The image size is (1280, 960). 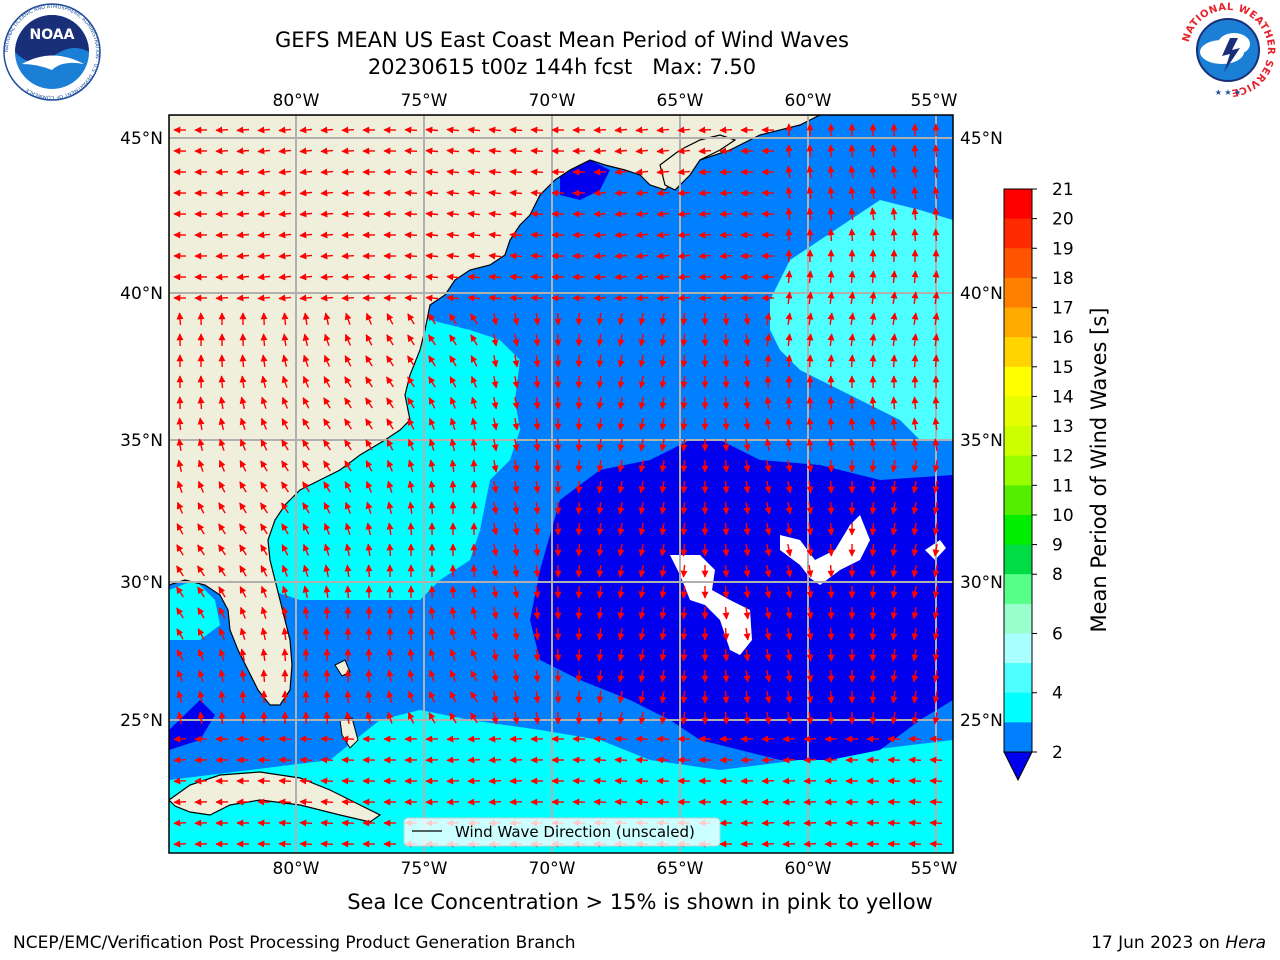 I want to click on no-data-patch, so click(x=825, y=550).